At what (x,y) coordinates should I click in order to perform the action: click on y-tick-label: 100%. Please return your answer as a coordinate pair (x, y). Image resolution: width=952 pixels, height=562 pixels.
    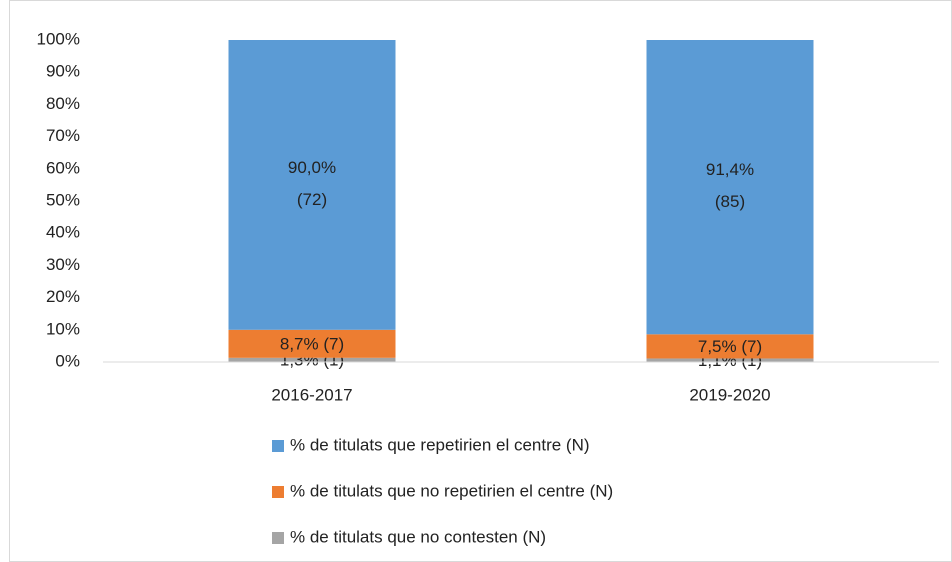
    Looking at the image, I should click on (58, 38).